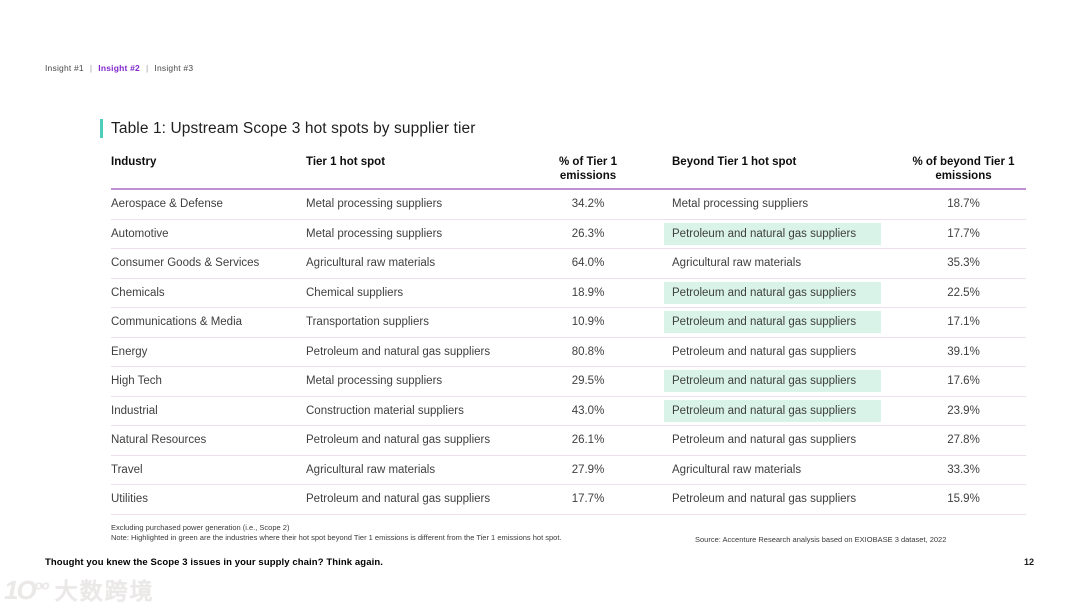 The image size is (1080, 608). I want to click on nav-item-insight-2: Insight #2, so click(119, 68).